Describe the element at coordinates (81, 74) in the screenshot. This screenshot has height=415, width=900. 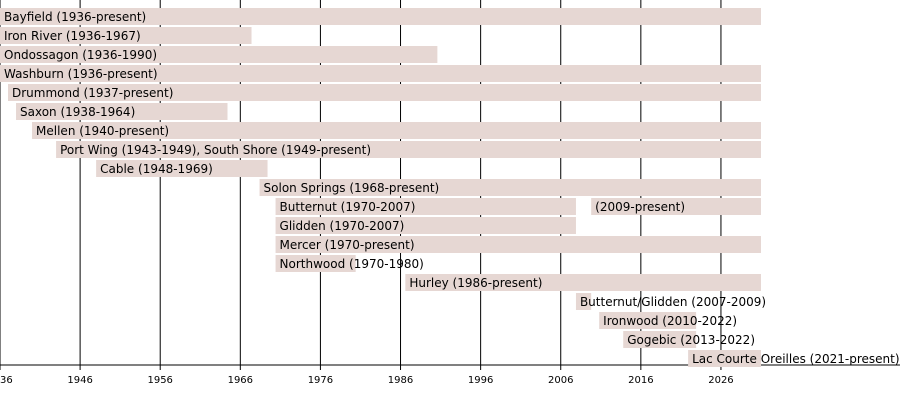
I see `bar-label: Washburn (1936-present)` at that location.